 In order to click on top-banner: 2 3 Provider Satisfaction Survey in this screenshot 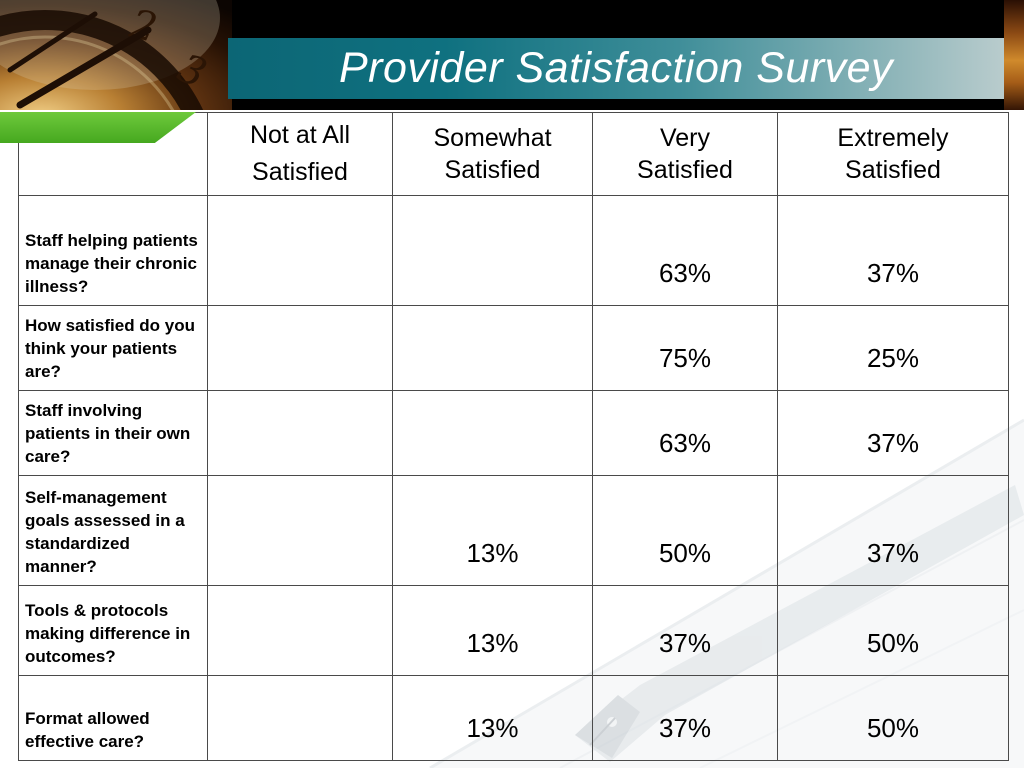, I will do `click(512, 55)`.